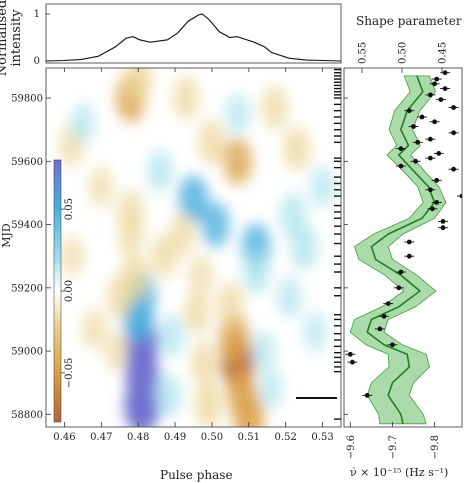  I want to click on mjd-tick-label: 59400, so click(27, 225).